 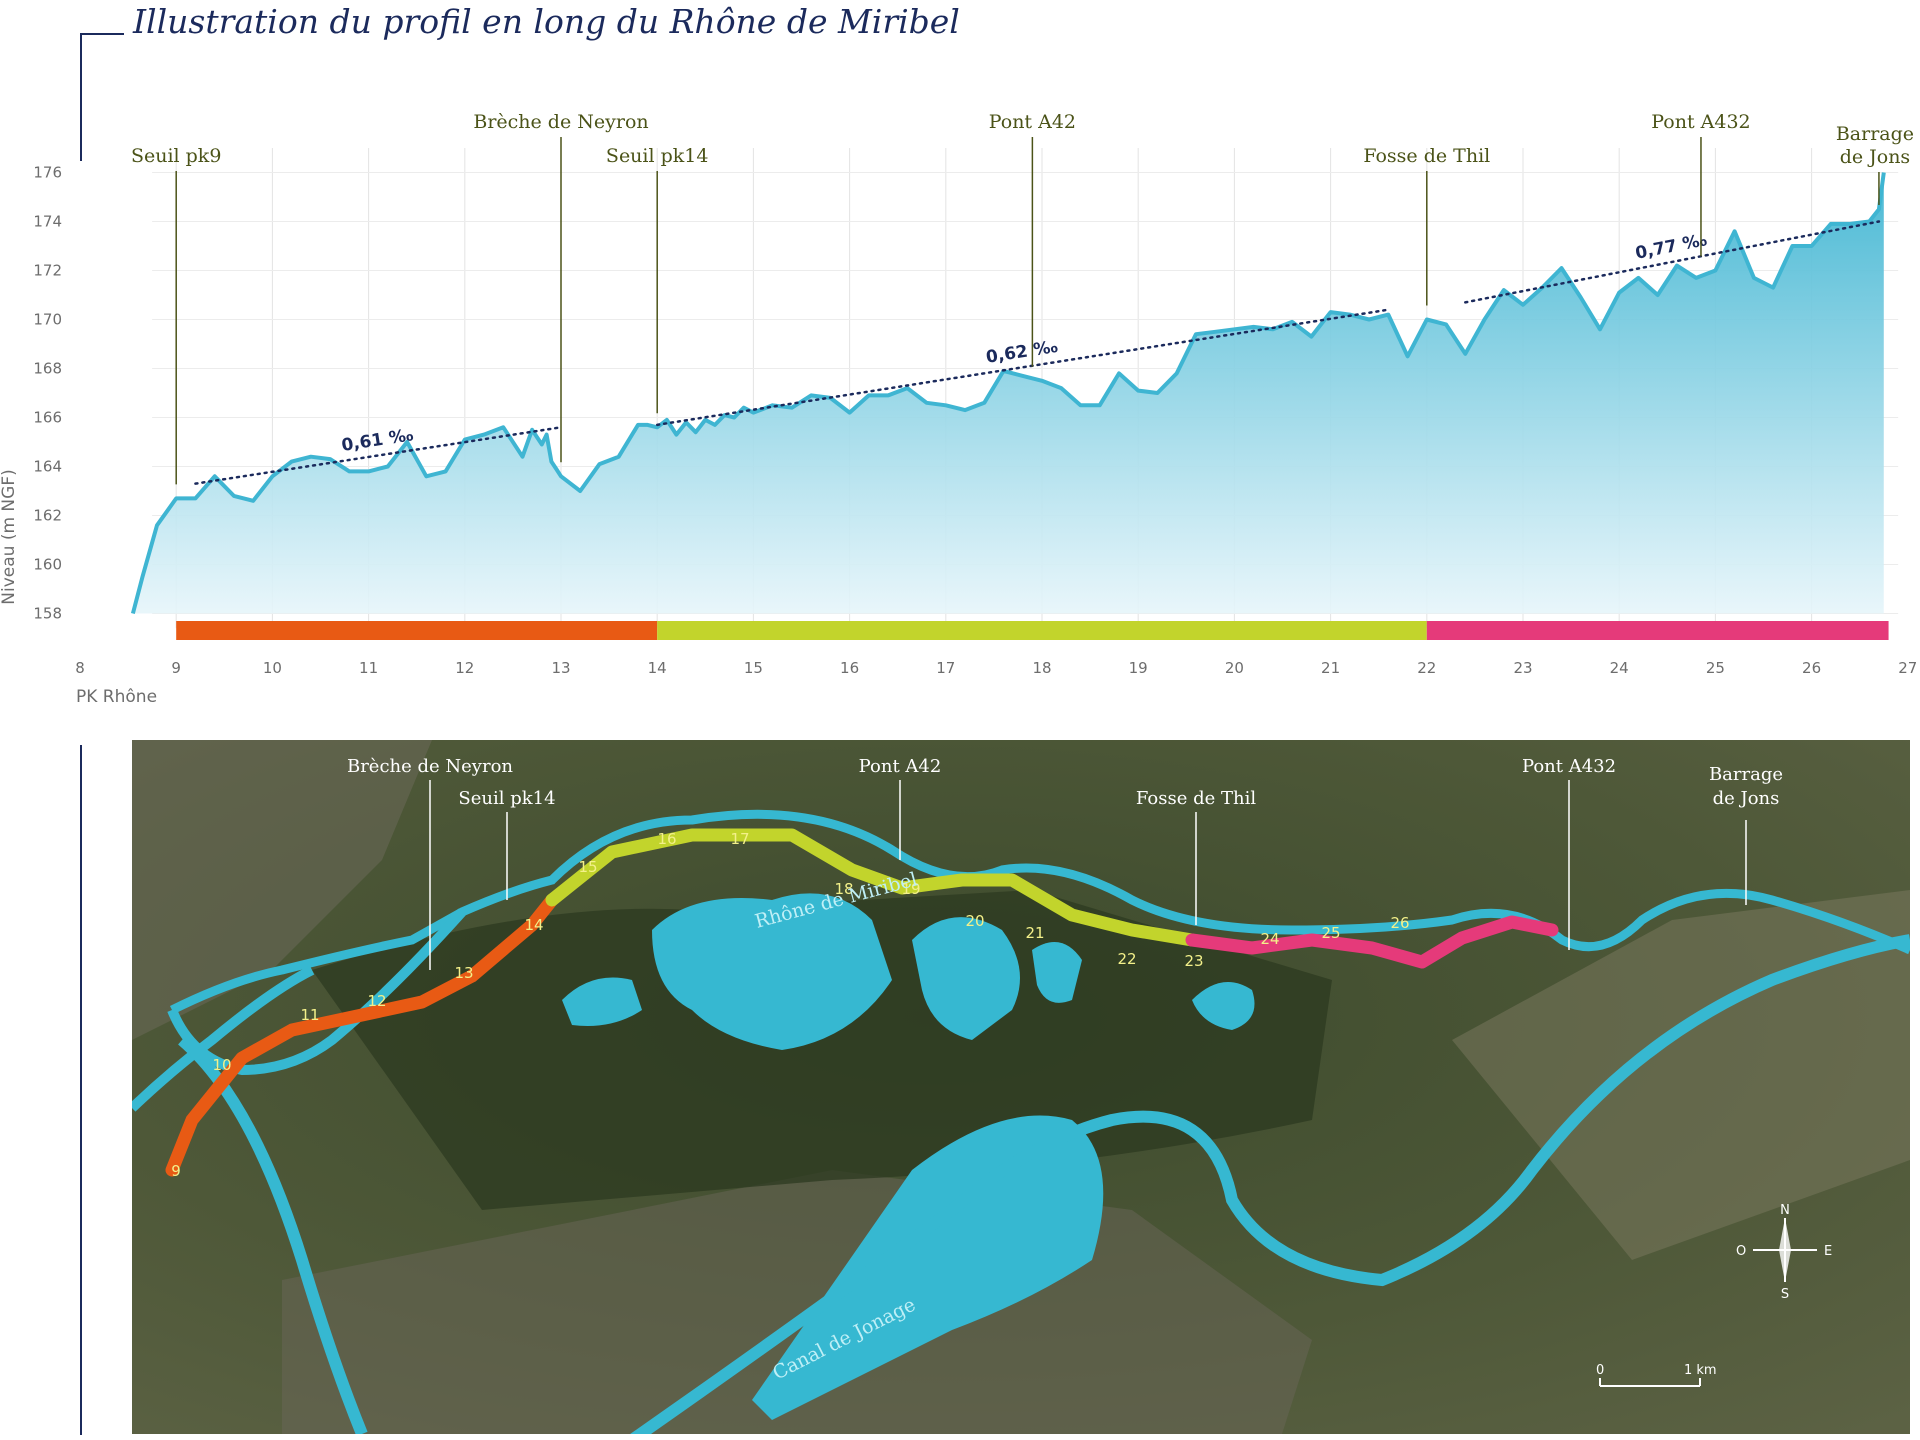 I want to click on map-km-marker-14: 14, so click(x=533, y=925).